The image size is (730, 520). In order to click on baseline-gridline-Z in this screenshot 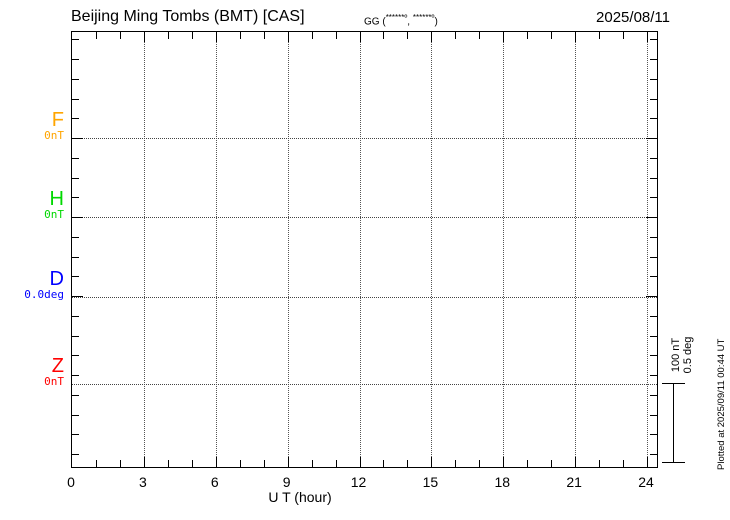, I will do `click(364, 384)`.